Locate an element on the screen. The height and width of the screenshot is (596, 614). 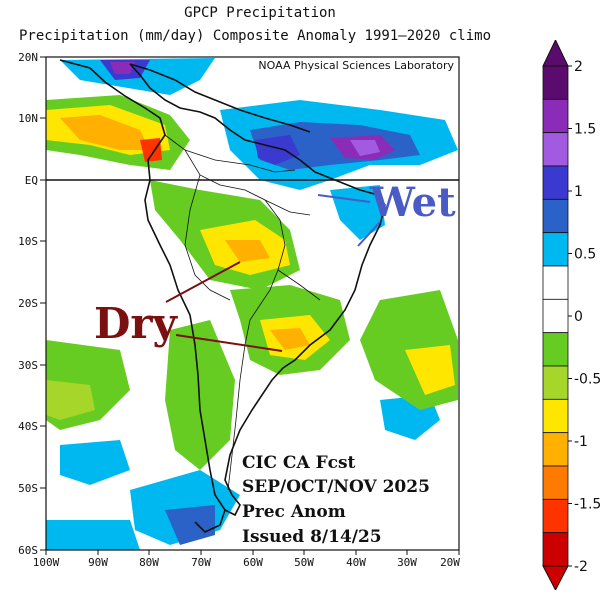
colorbar-blocks is located at coordinates (555, 316).